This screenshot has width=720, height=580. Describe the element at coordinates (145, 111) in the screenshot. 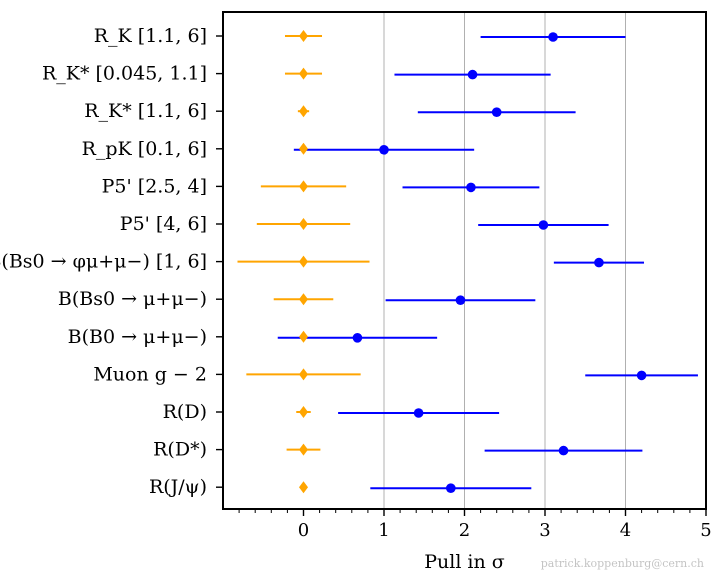

I see `category-label: R_K* [1.1, 6]` at that location.